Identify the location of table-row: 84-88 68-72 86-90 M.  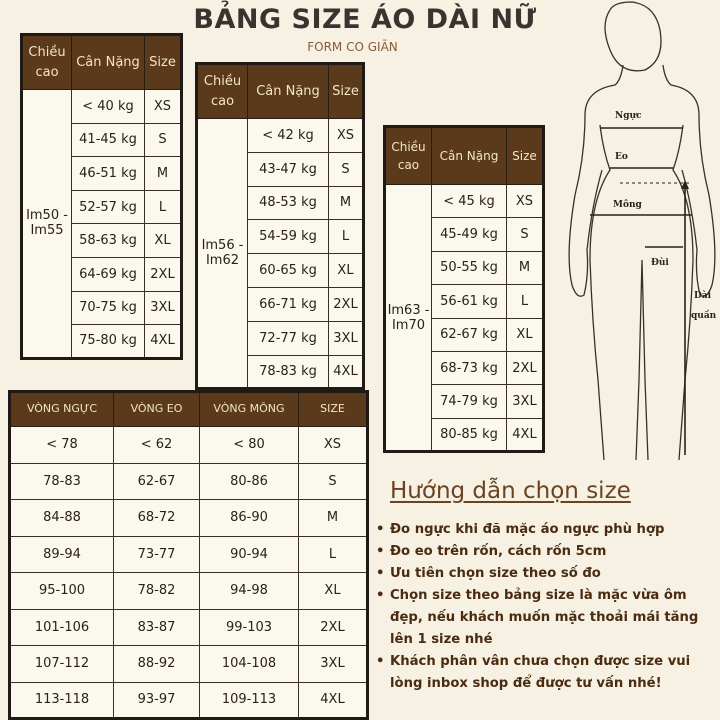
(188, 518).